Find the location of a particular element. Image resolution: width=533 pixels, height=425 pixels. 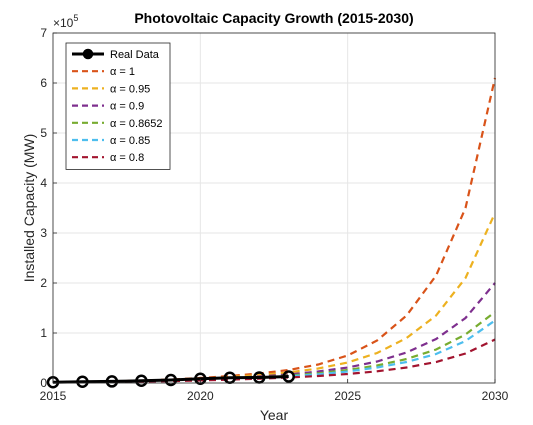

legend-label: α = 0.8 is located at coordinates (127, 158).